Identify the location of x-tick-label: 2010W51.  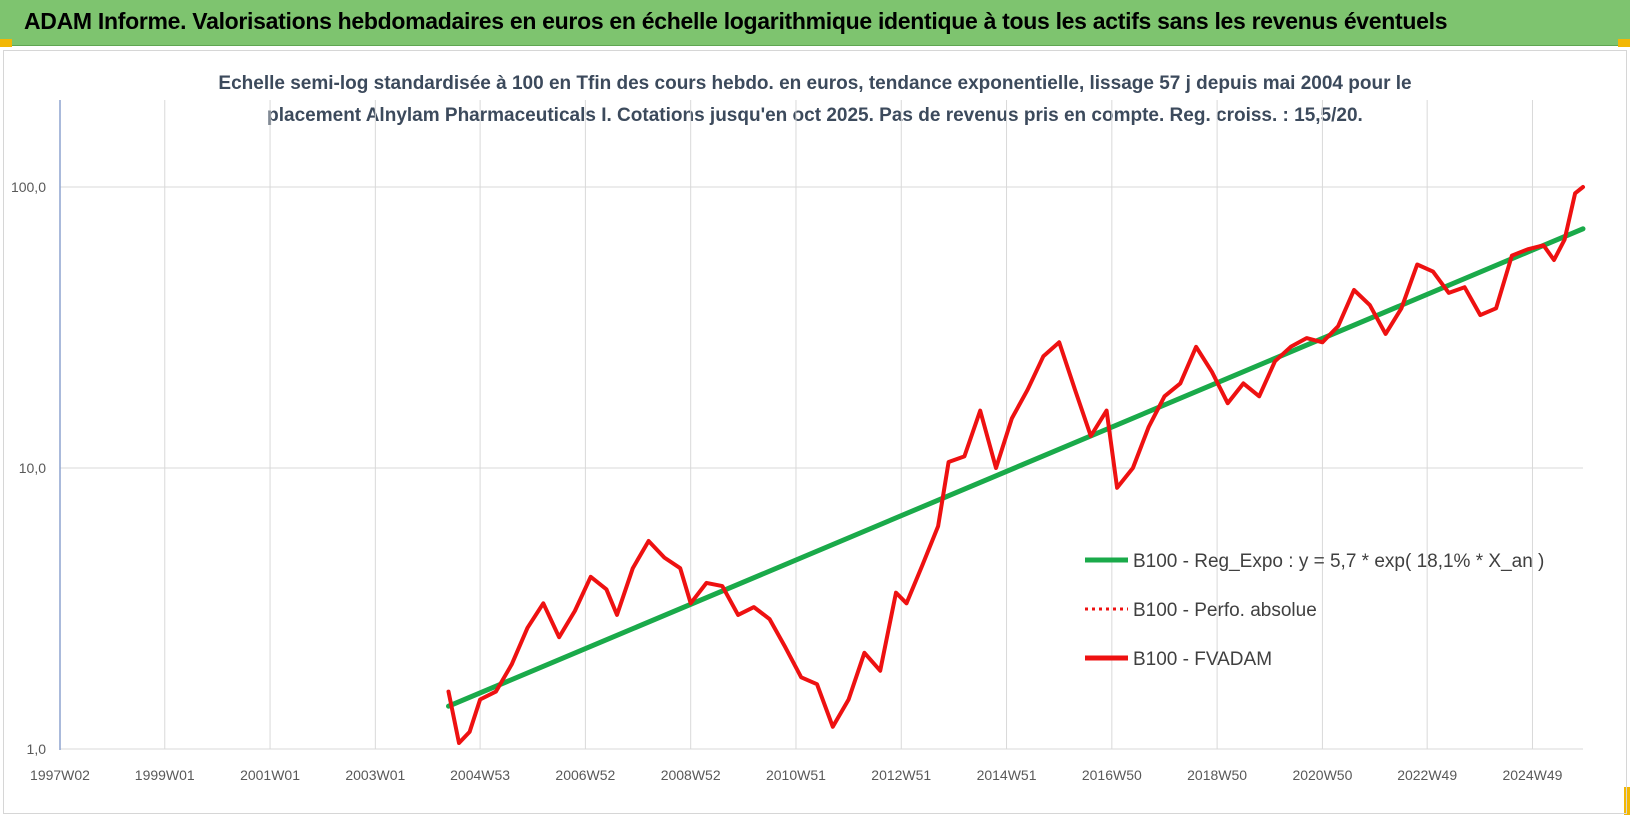
(796, 775).